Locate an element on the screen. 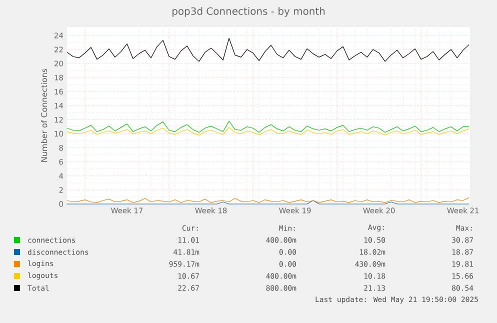  chart-title: pop3d Connections - by month is located at coordinates (248, 12).